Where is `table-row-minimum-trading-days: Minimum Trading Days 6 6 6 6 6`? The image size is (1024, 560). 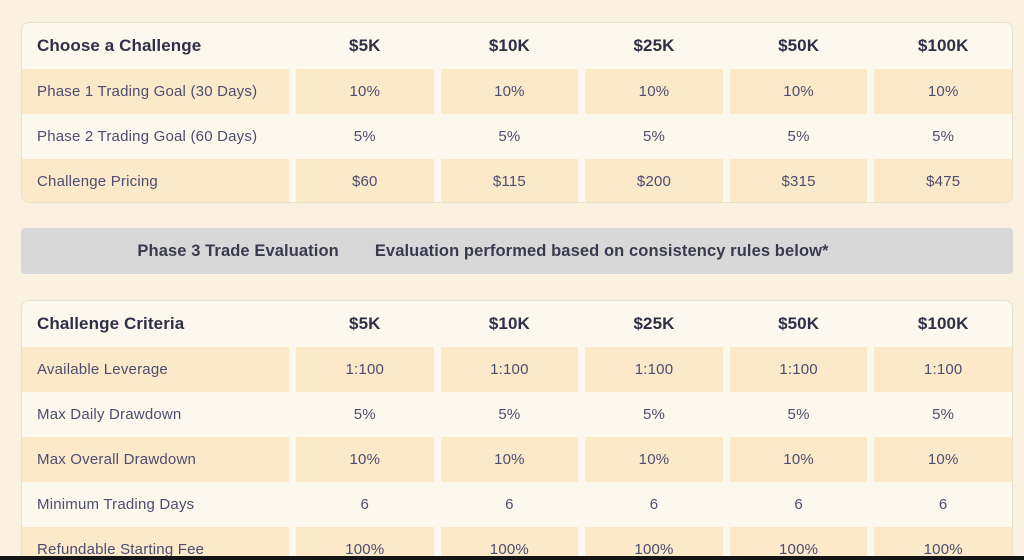 table-row-minimum-trading-days: Minimum Trading Days 6 6 6 6 6 is located at coordinates (517, 504).